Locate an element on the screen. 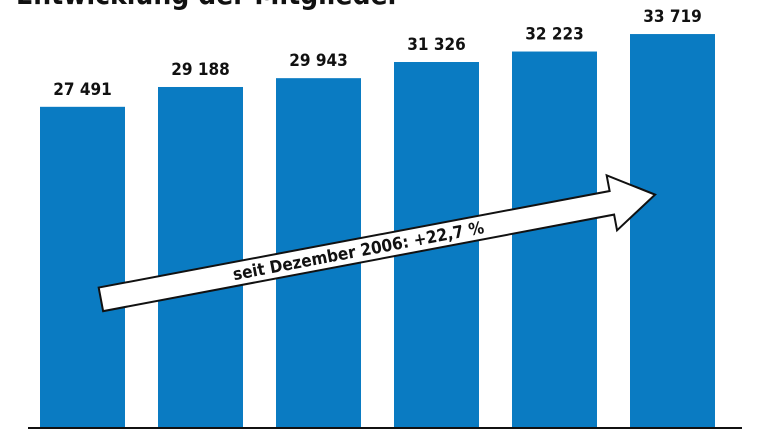 Image resolution: width=768 pixels, height=432 pixels. value-label: 31 326 is located at coordinates (436, 45).